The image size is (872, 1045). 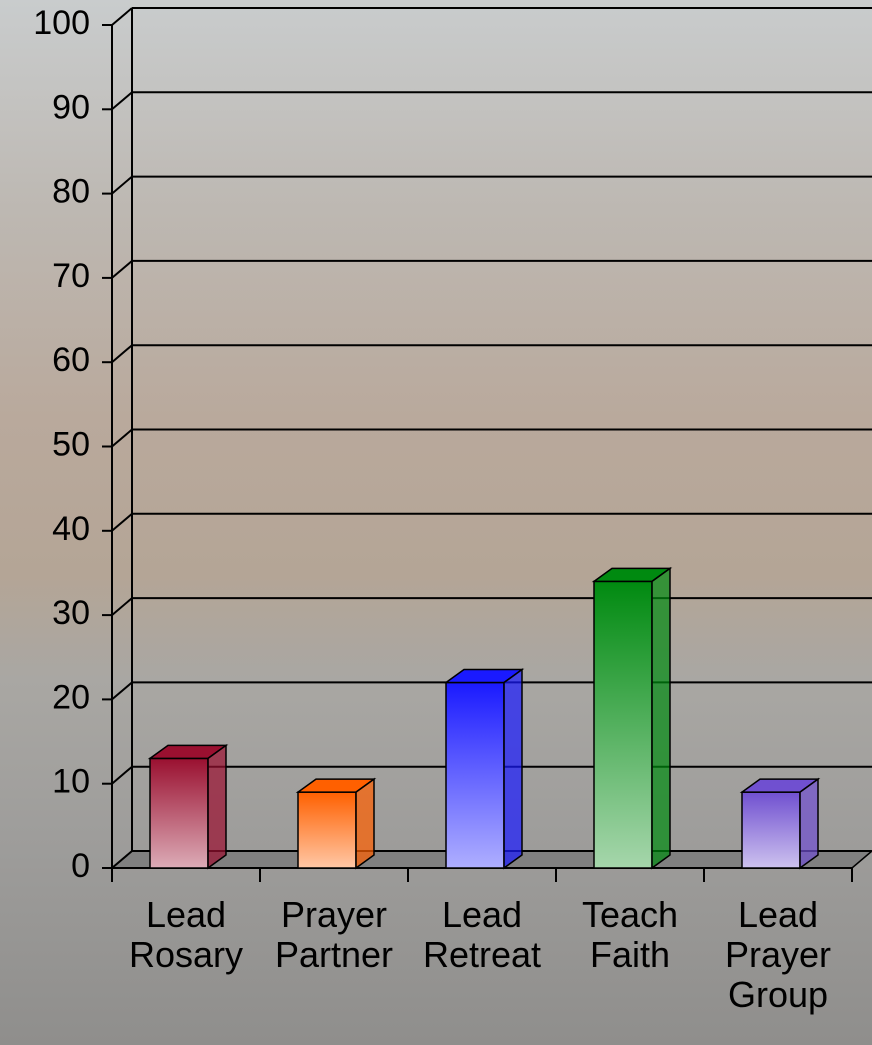 I want to click on y-tick-label: 90, so click(x=71, y=107).